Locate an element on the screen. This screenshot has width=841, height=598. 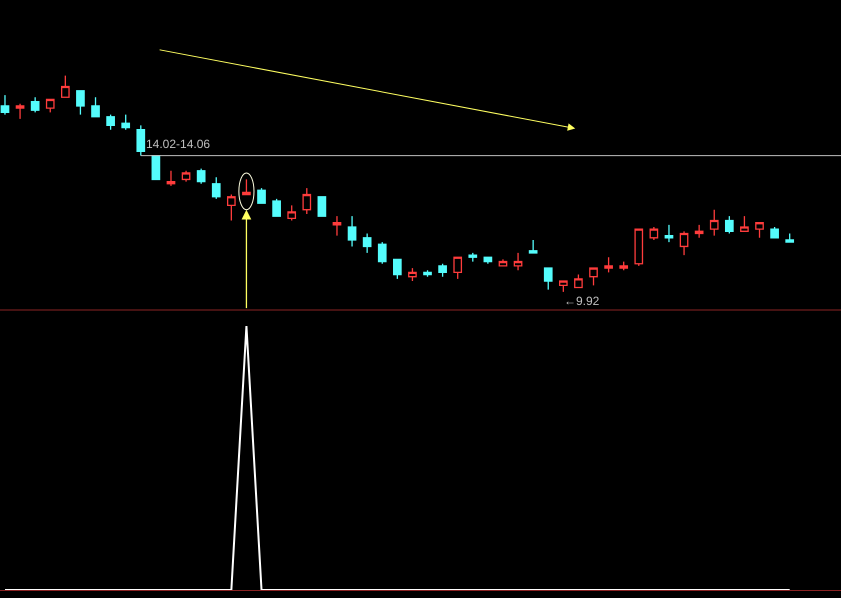
annotation: 14.02-14.06 is located at coordinates (178, 144).